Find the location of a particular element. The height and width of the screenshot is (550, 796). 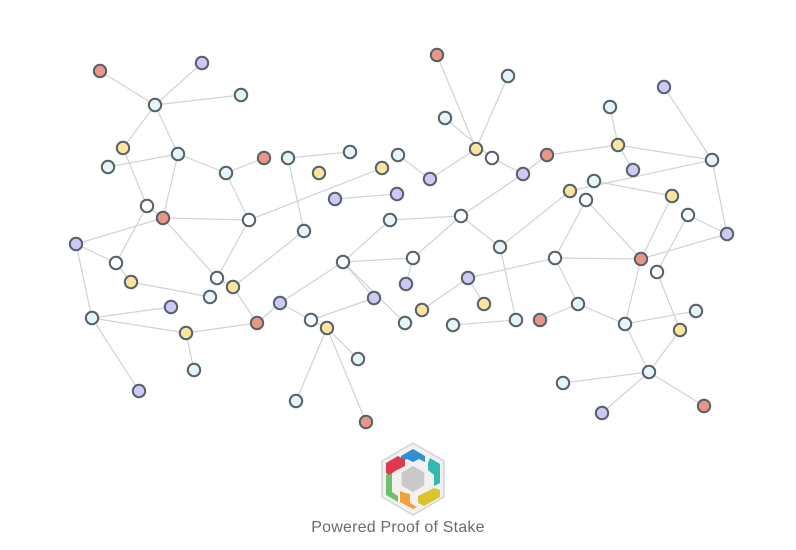

logo-segment-orange is located at coordinates (408, 500).